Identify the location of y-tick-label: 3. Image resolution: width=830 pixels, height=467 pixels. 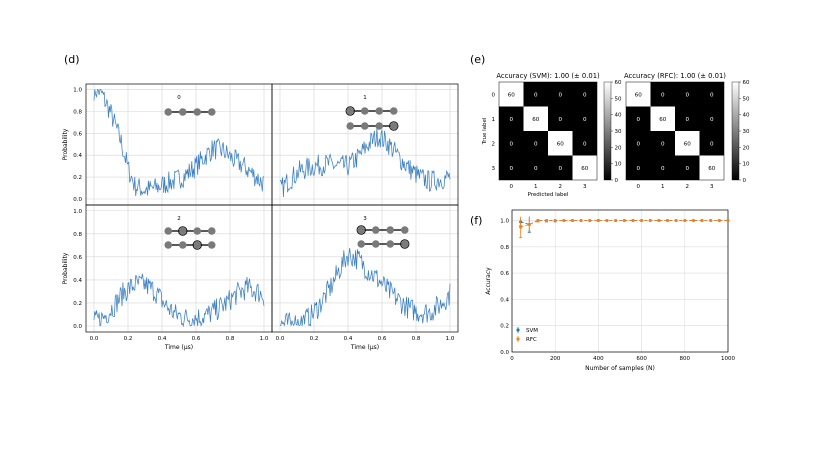
(494, 169).